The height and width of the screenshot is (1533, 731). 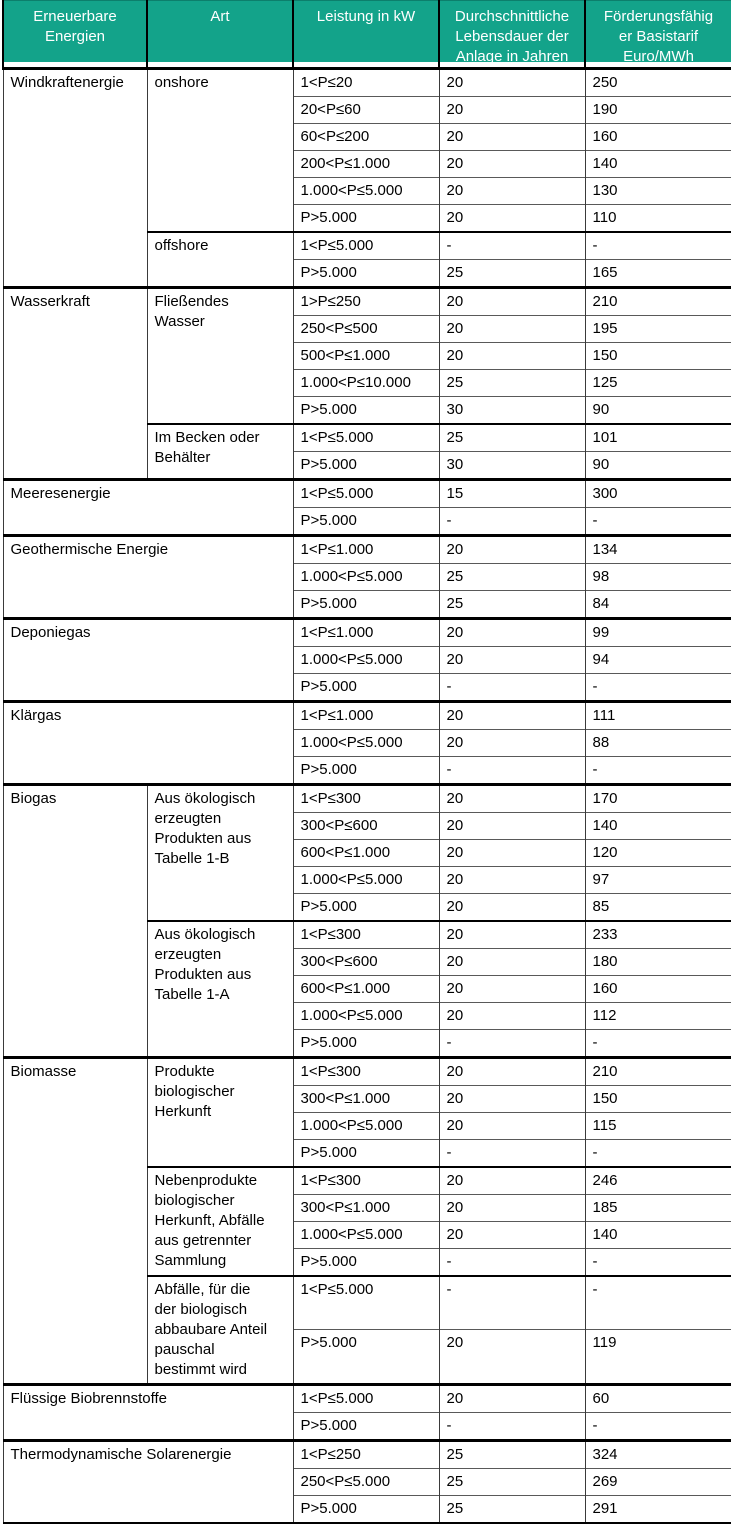 What do you see at coordinates (657, 410) in the screenshot?
I see `tariff-cell: 90` at bounding box center [657, 410].